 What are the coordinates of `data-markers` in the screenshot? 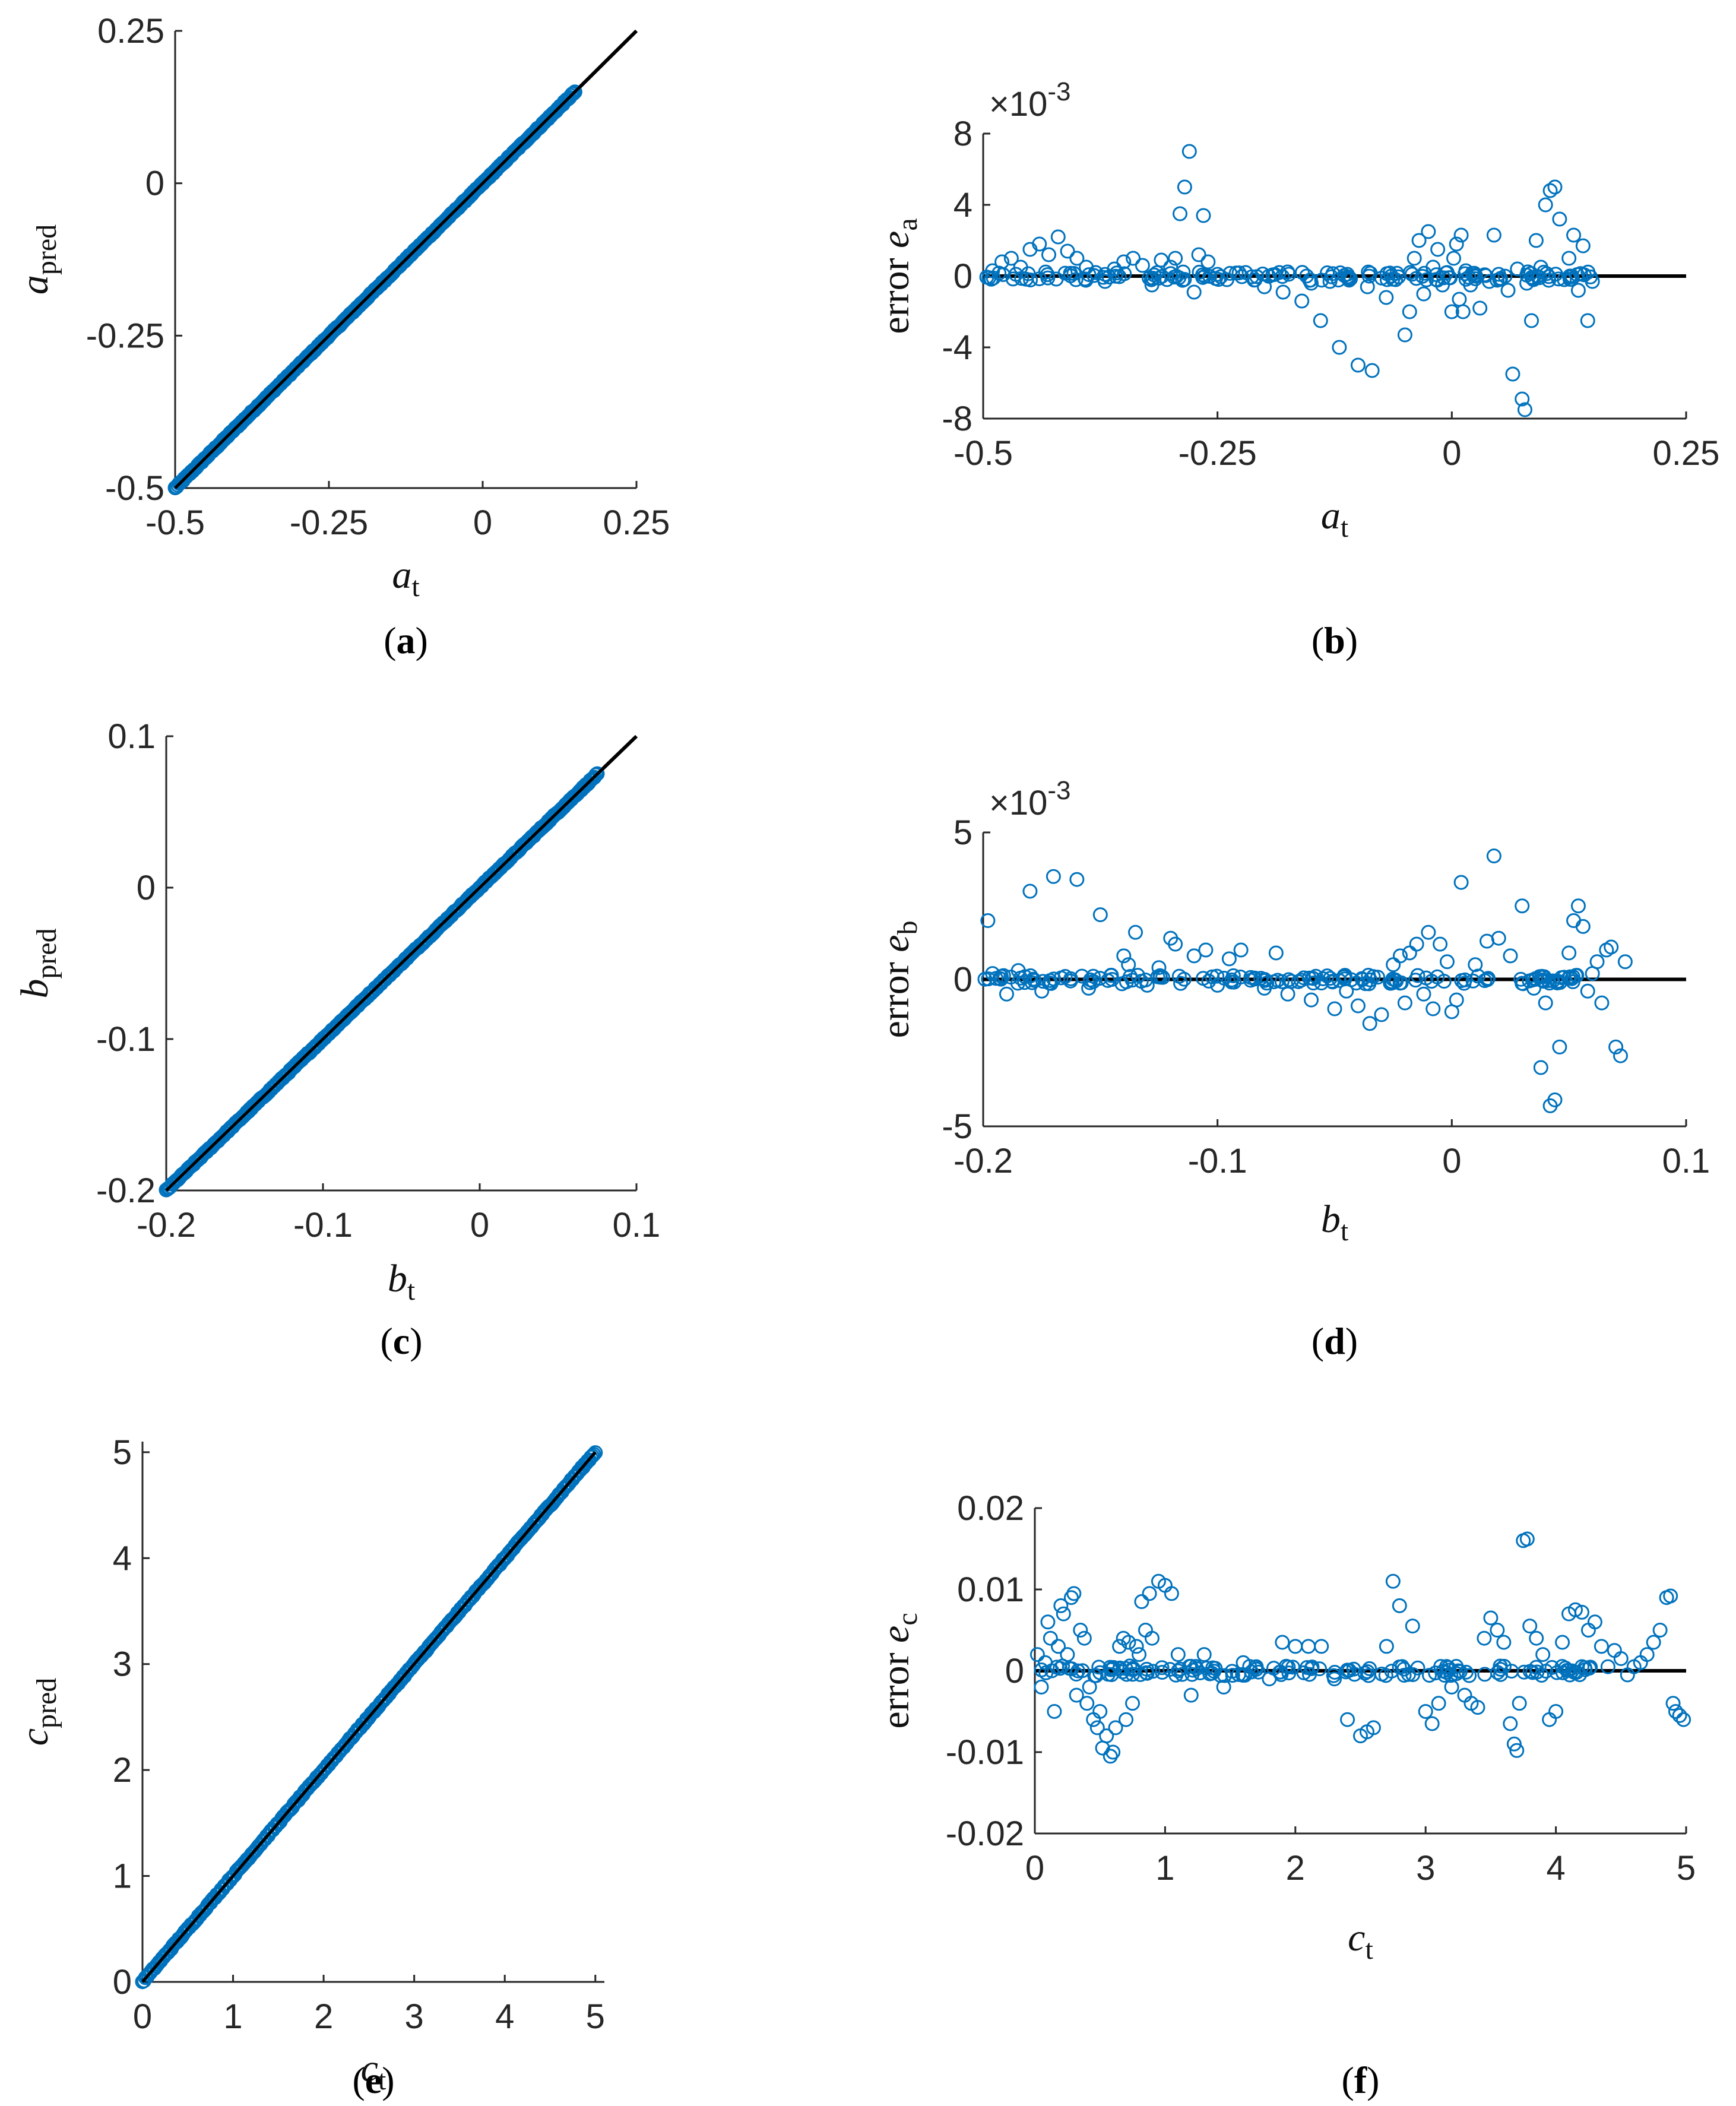 It's located at (1305, 980).